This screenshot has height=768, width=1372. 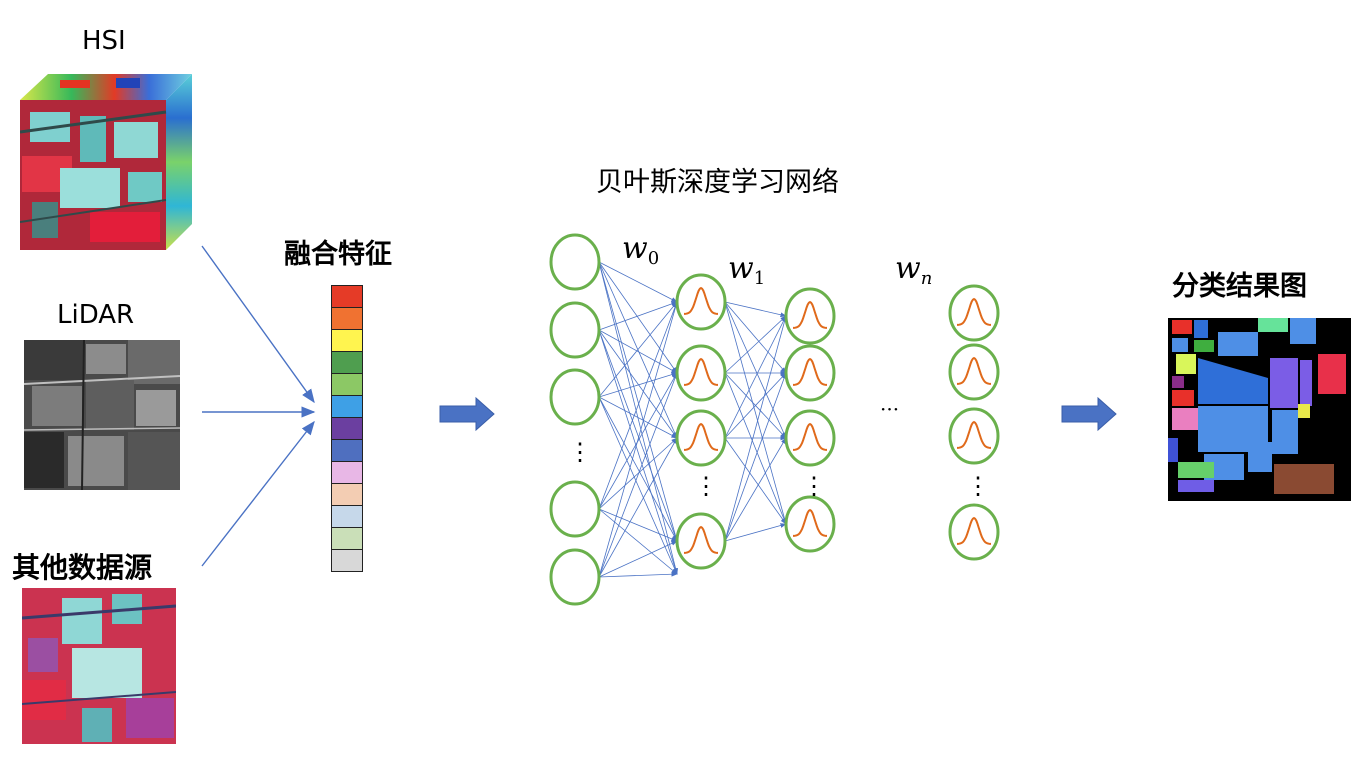 I want to click on network-to-result-arrow, so click(x=1089, y=414).